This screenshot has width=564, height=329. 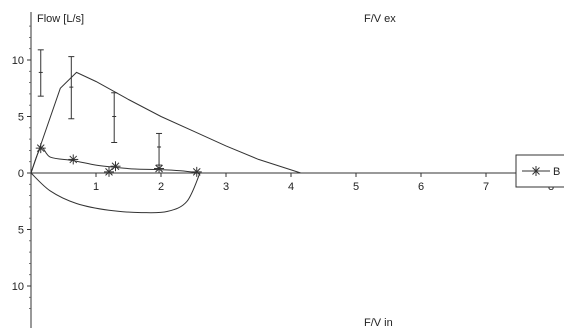 I want to click on x-tick-label: 4, so click(x=291, y=187).